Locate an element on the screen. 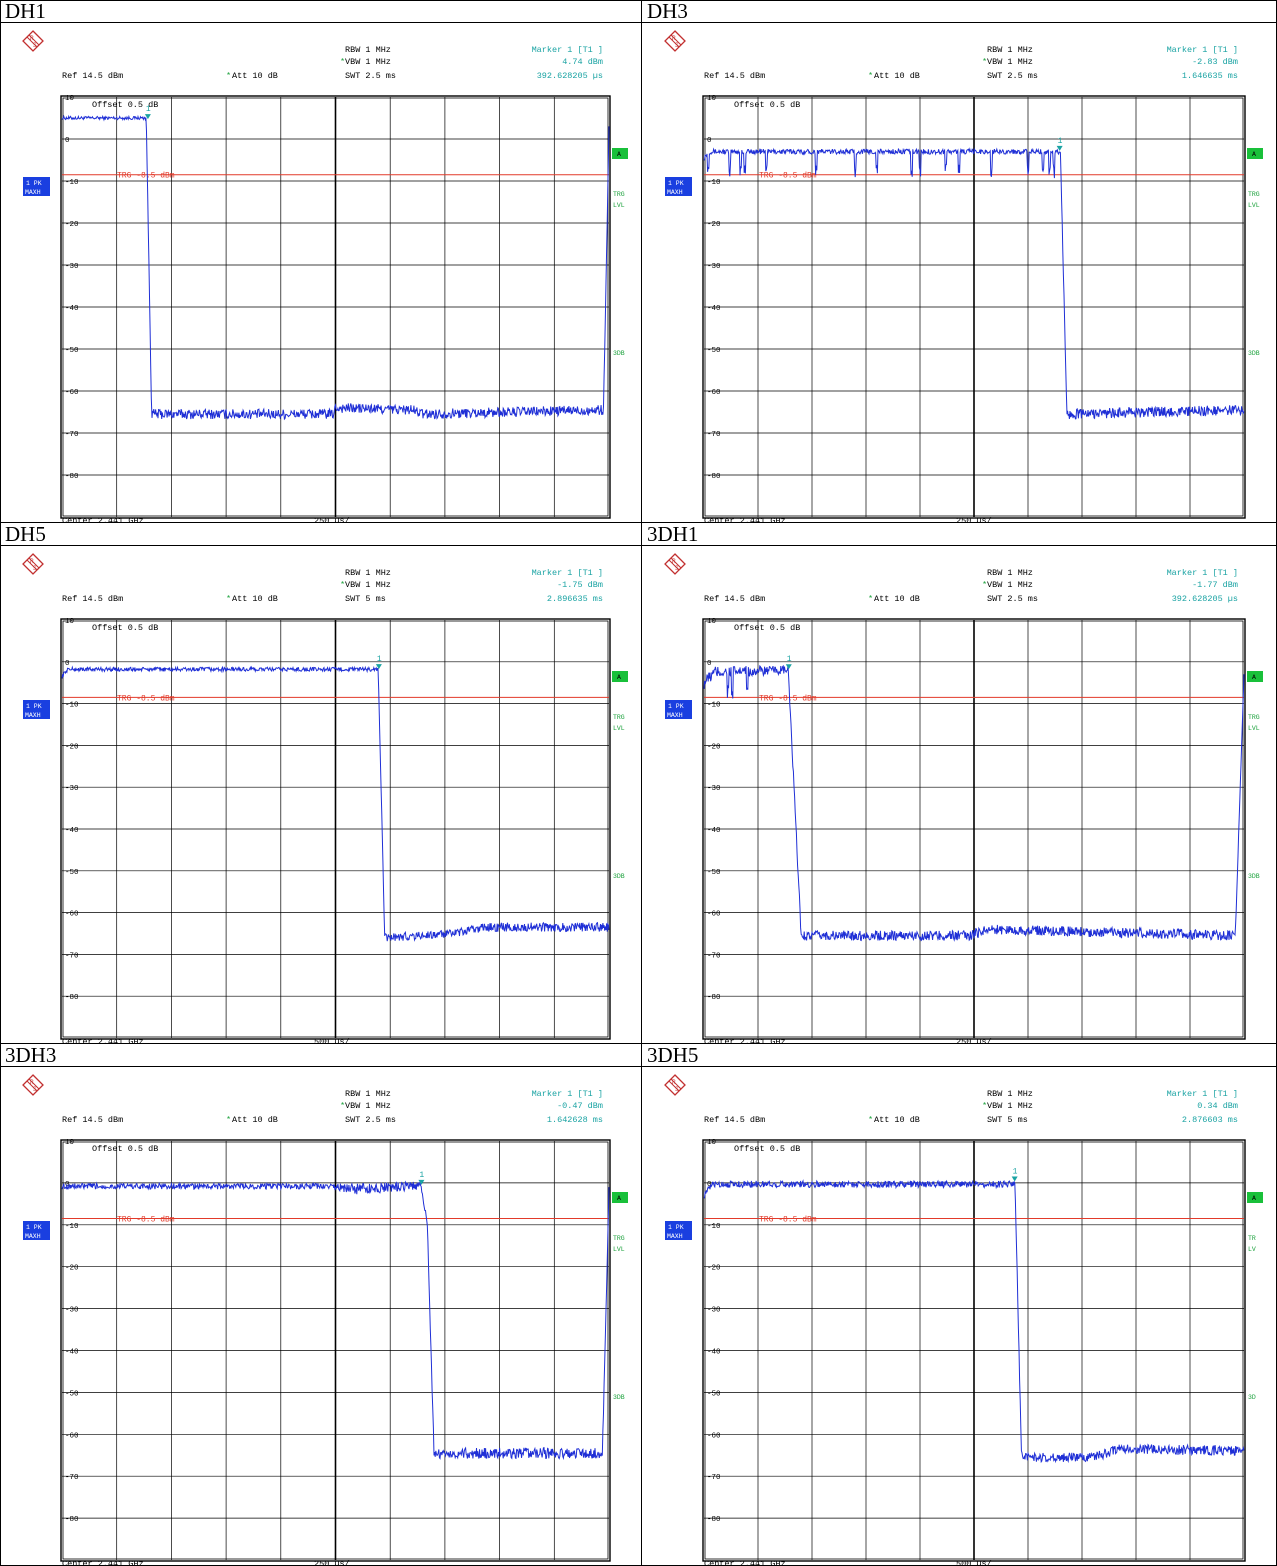 The width and height of the screenshot is (1277, 1566). table-divider-vertical is located at coordinates (641, 783).